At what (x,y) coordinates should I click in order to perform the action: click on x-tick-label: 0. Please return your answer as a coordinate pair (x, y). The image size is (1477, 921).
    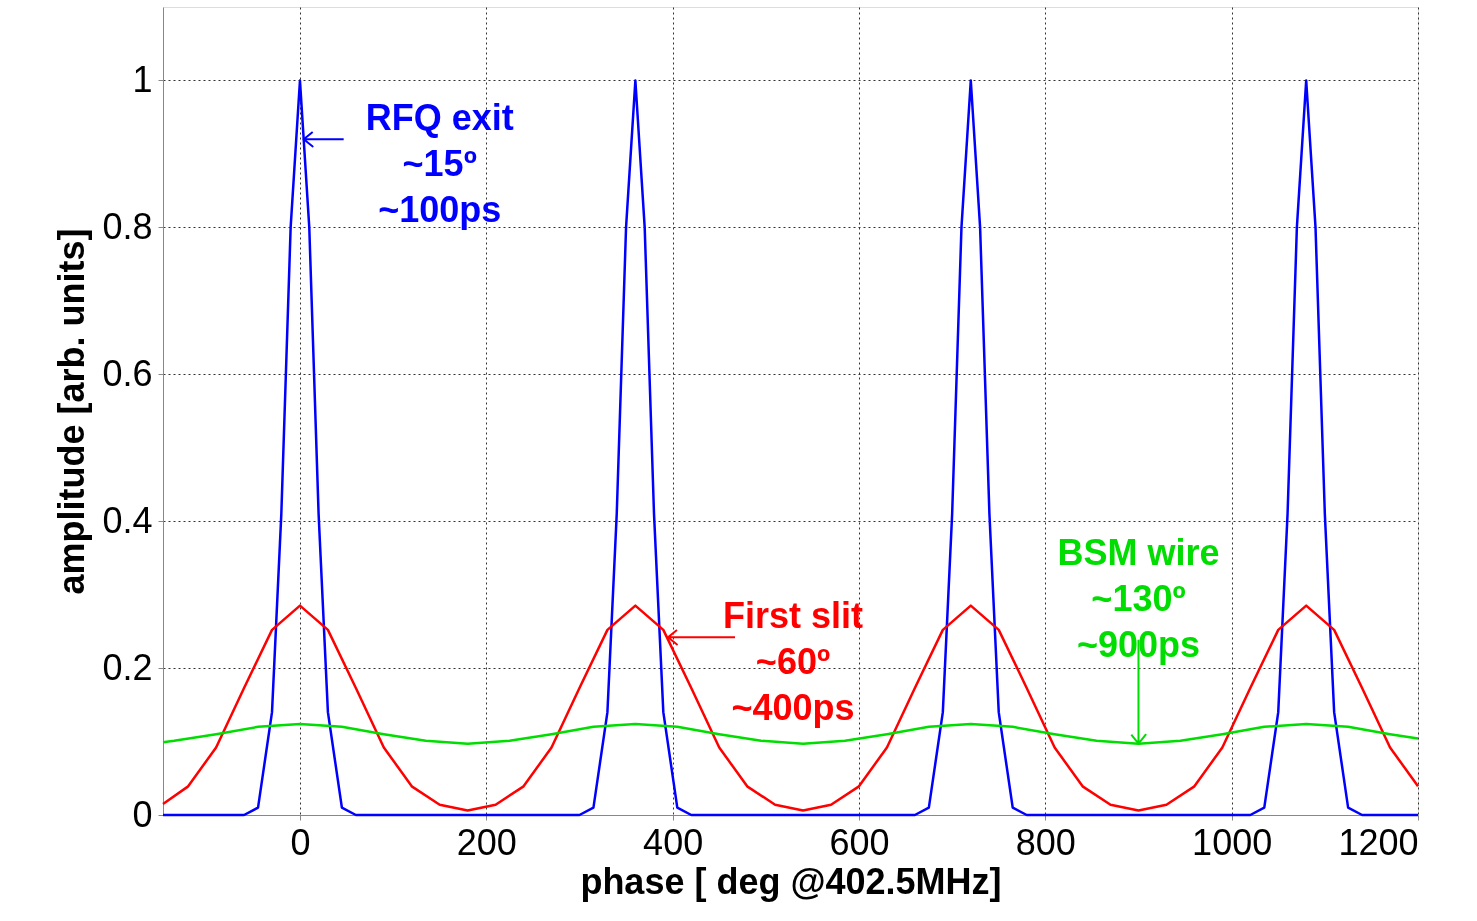
    Looking at the image, I should click on (300, 842).